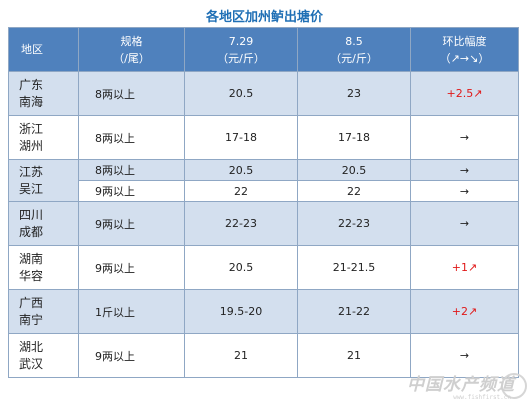 The height and width of the screenshot is (403, 529). I want to click on price-cell-1: 19.5-20, so click(241, 311).